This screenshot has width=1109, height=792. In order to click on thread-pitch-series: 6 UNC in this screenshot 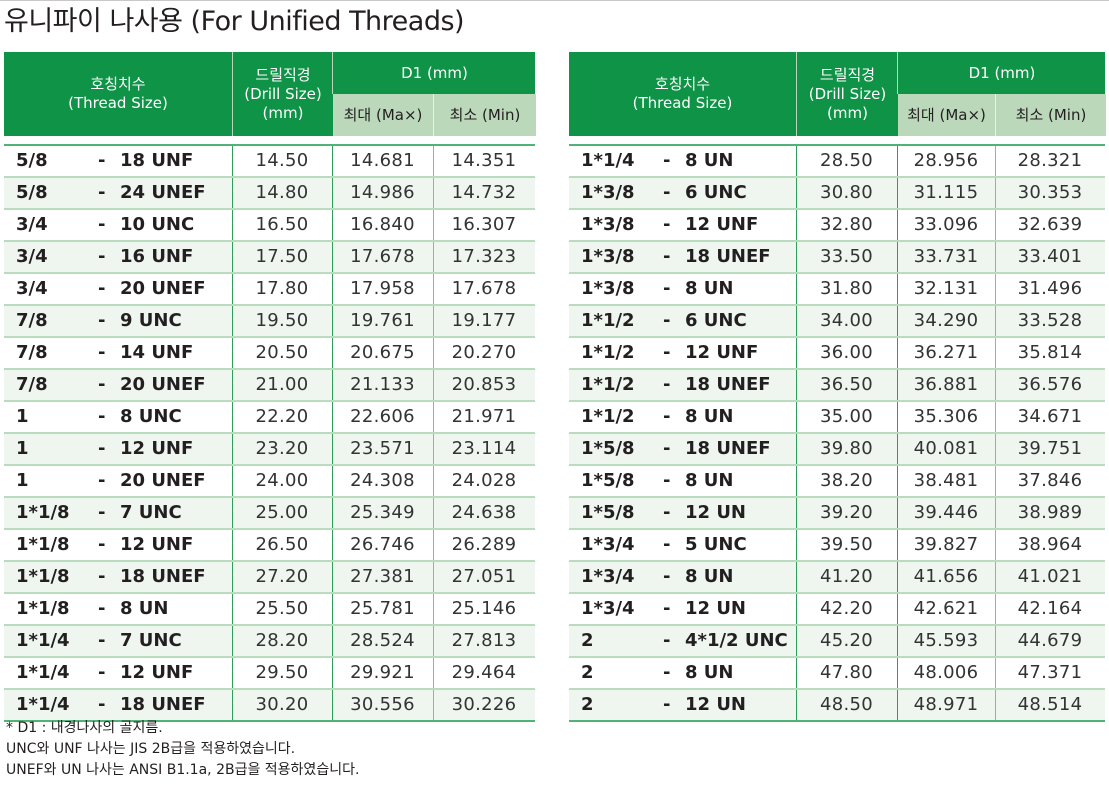, I will do `click(716, 320)`.